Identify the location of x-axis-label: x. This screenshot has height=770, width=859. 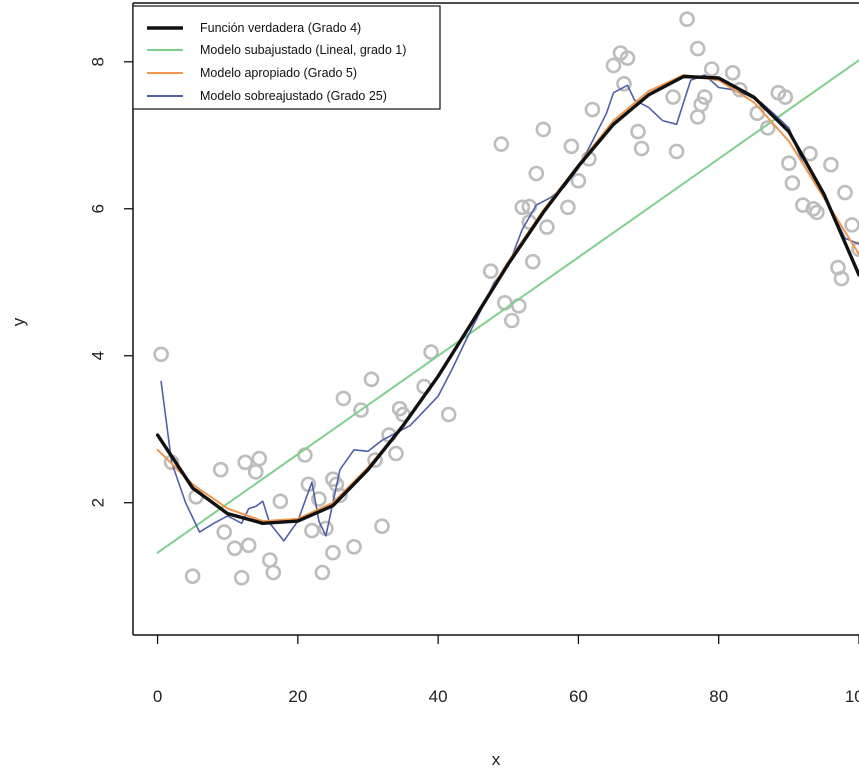
(496, 759).